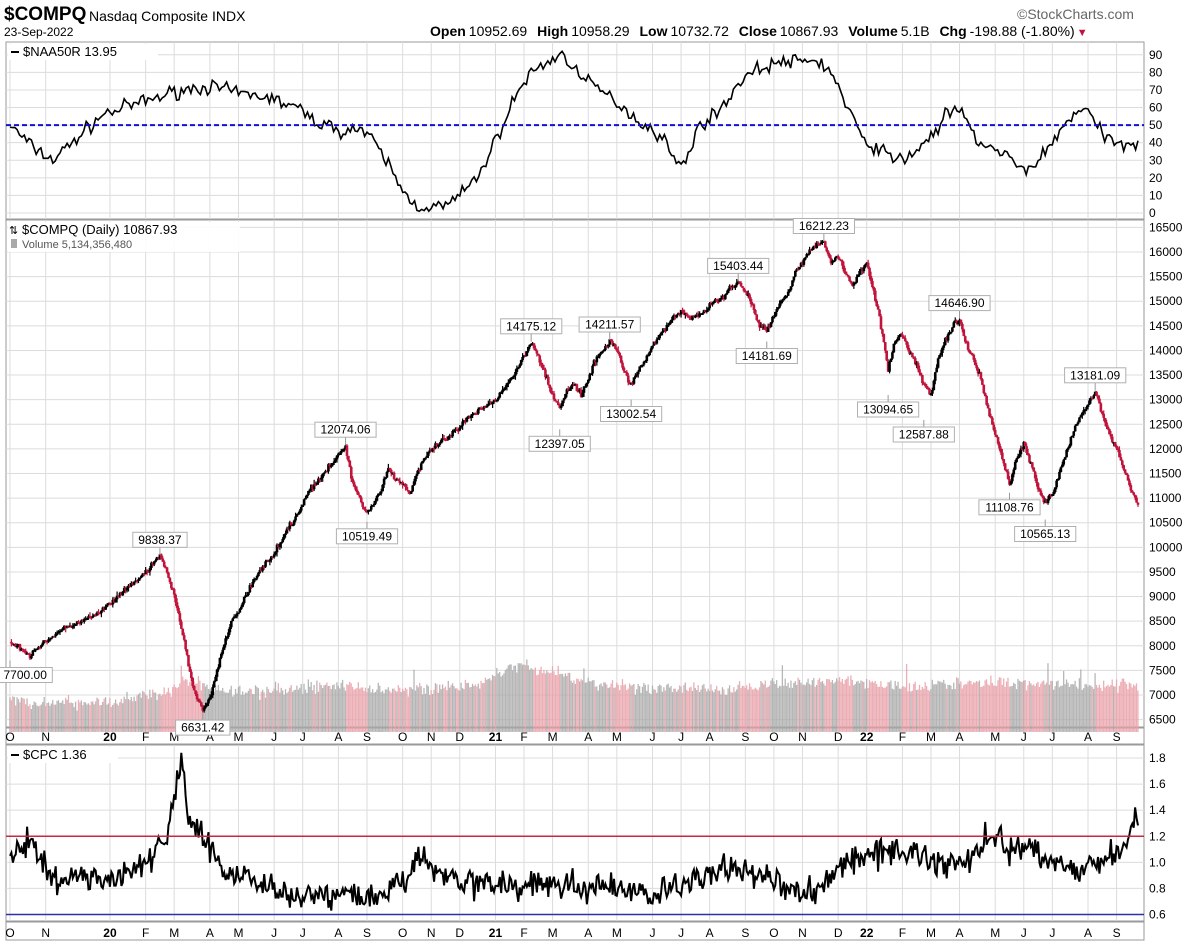 The image size is (1198, 946). Describe the element at coordinates (1166, 227) in the screenshot. I see `y-tick-label: 16500` at that location.